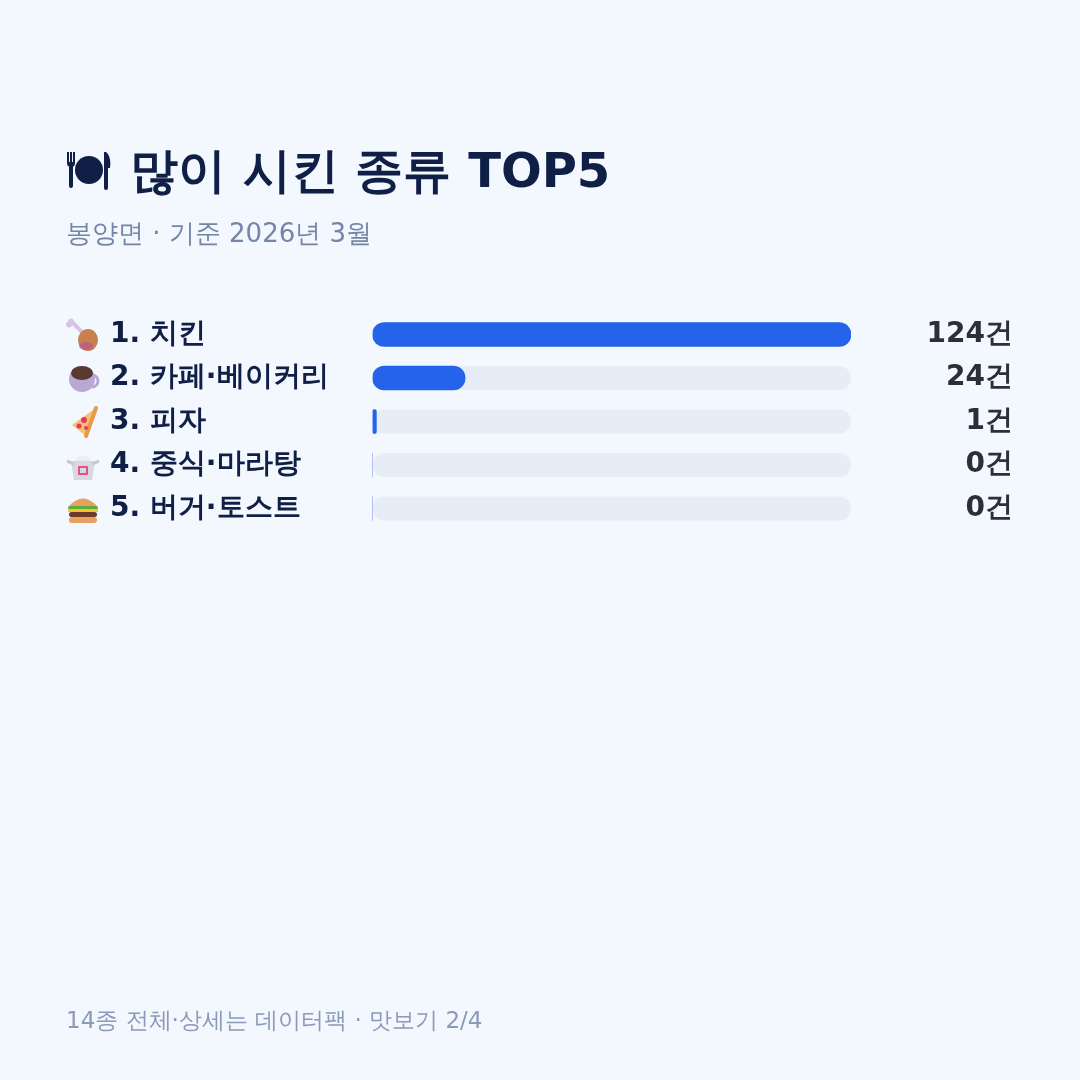 This screenshot has height=1080, width=1080. What do you see at coordinates (989, 419) in the screenshot?
I see `data-label: 1건` at bounding box center [989, 419].